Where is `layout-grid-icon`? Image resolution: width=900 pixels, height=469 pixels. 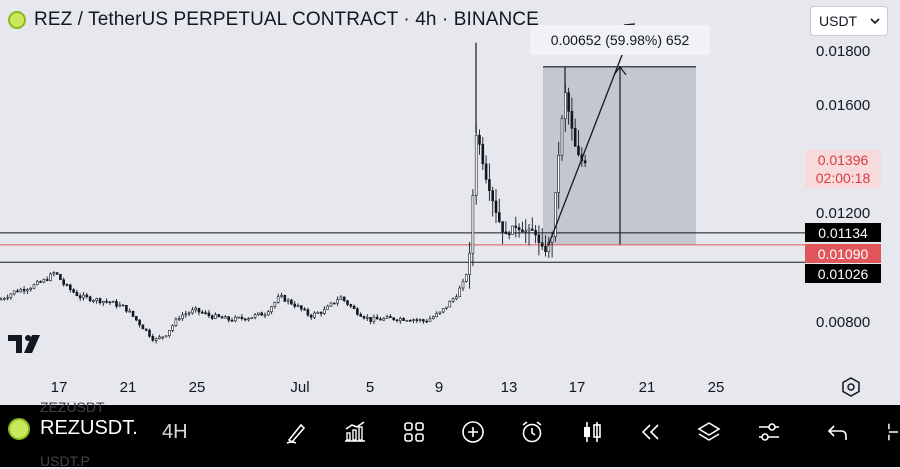
layout-grid-icon is located at coordinates (414, 432).